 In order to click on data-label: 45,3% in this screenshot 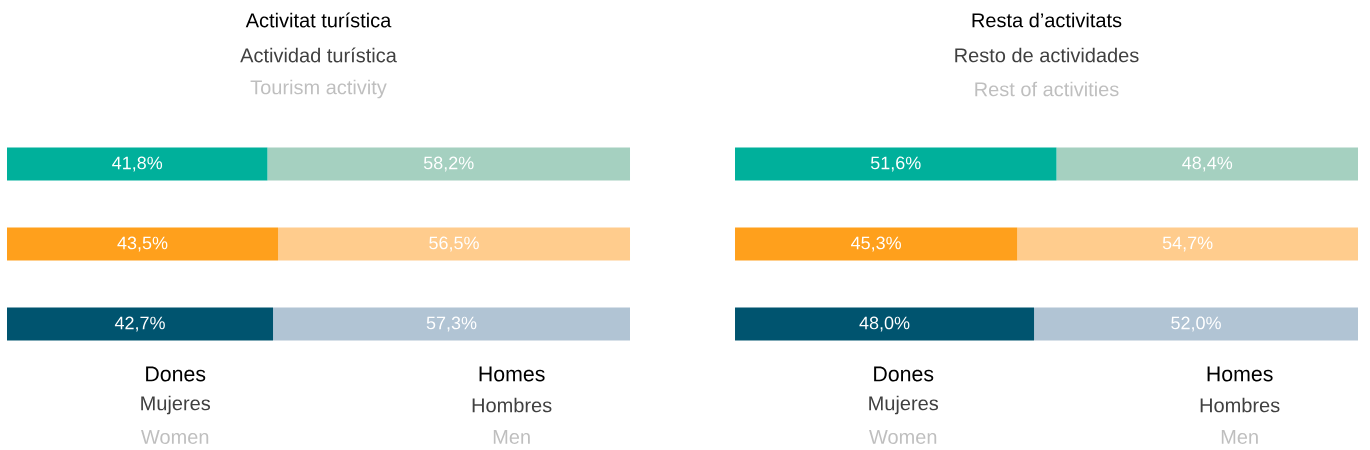, I will do `click(876, 244)`.